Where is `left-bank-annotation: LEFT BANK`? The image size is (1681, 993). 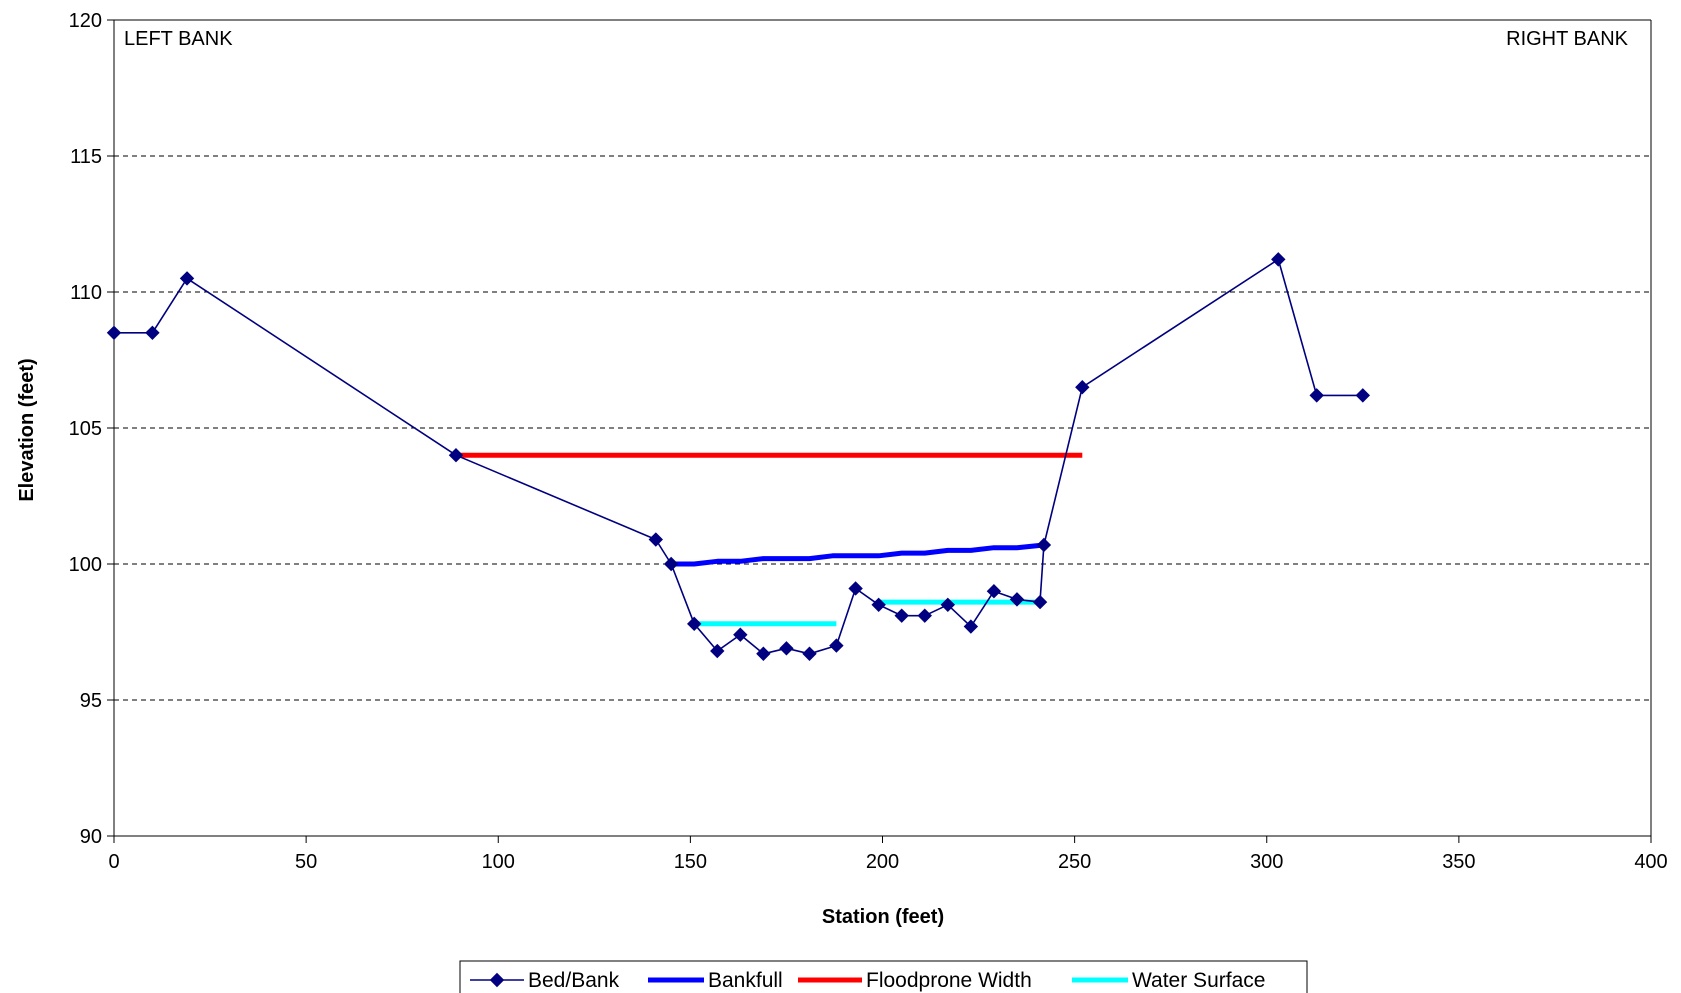
left-bank-annotation: LEFT BANK is located at coordinates (178, 39).